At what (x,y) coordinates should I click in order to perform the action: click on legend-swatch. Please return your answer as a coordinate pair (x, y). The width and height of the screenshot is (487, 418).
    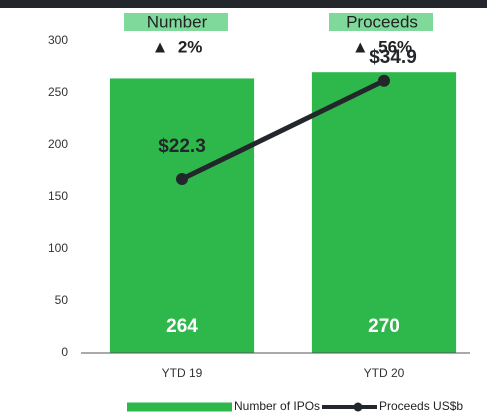
    Looking at the image, I should click on (179, 407).